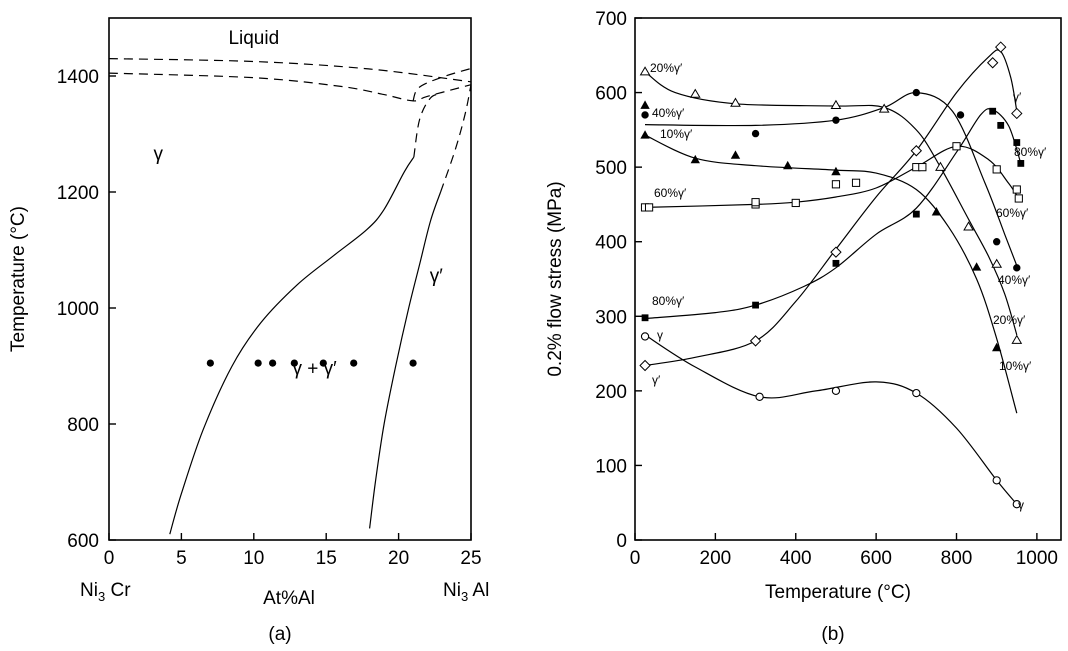 This screenshot has width=1068, height=651. I want to click on series-start-label: 60%γ′, so click(670, 193).